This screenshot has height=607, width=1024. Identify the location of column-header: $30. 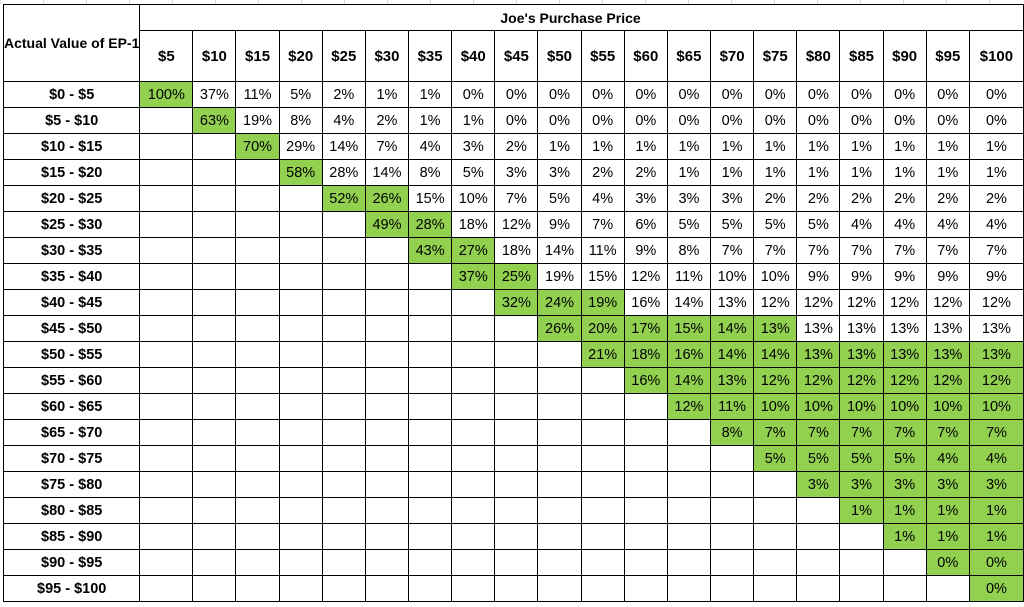
(387, 56).